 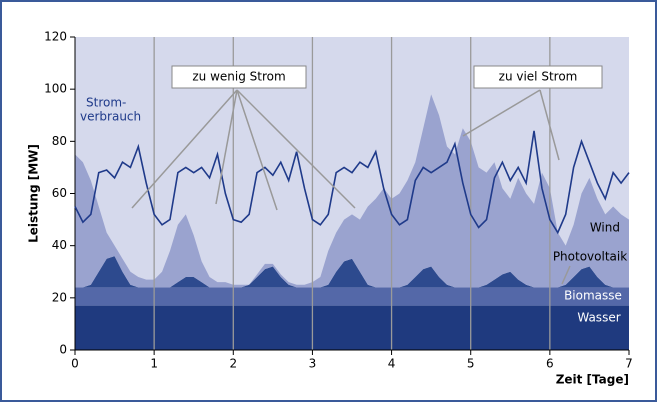 I want to click on x-tick-label: 3, so click(x=313, y=364).